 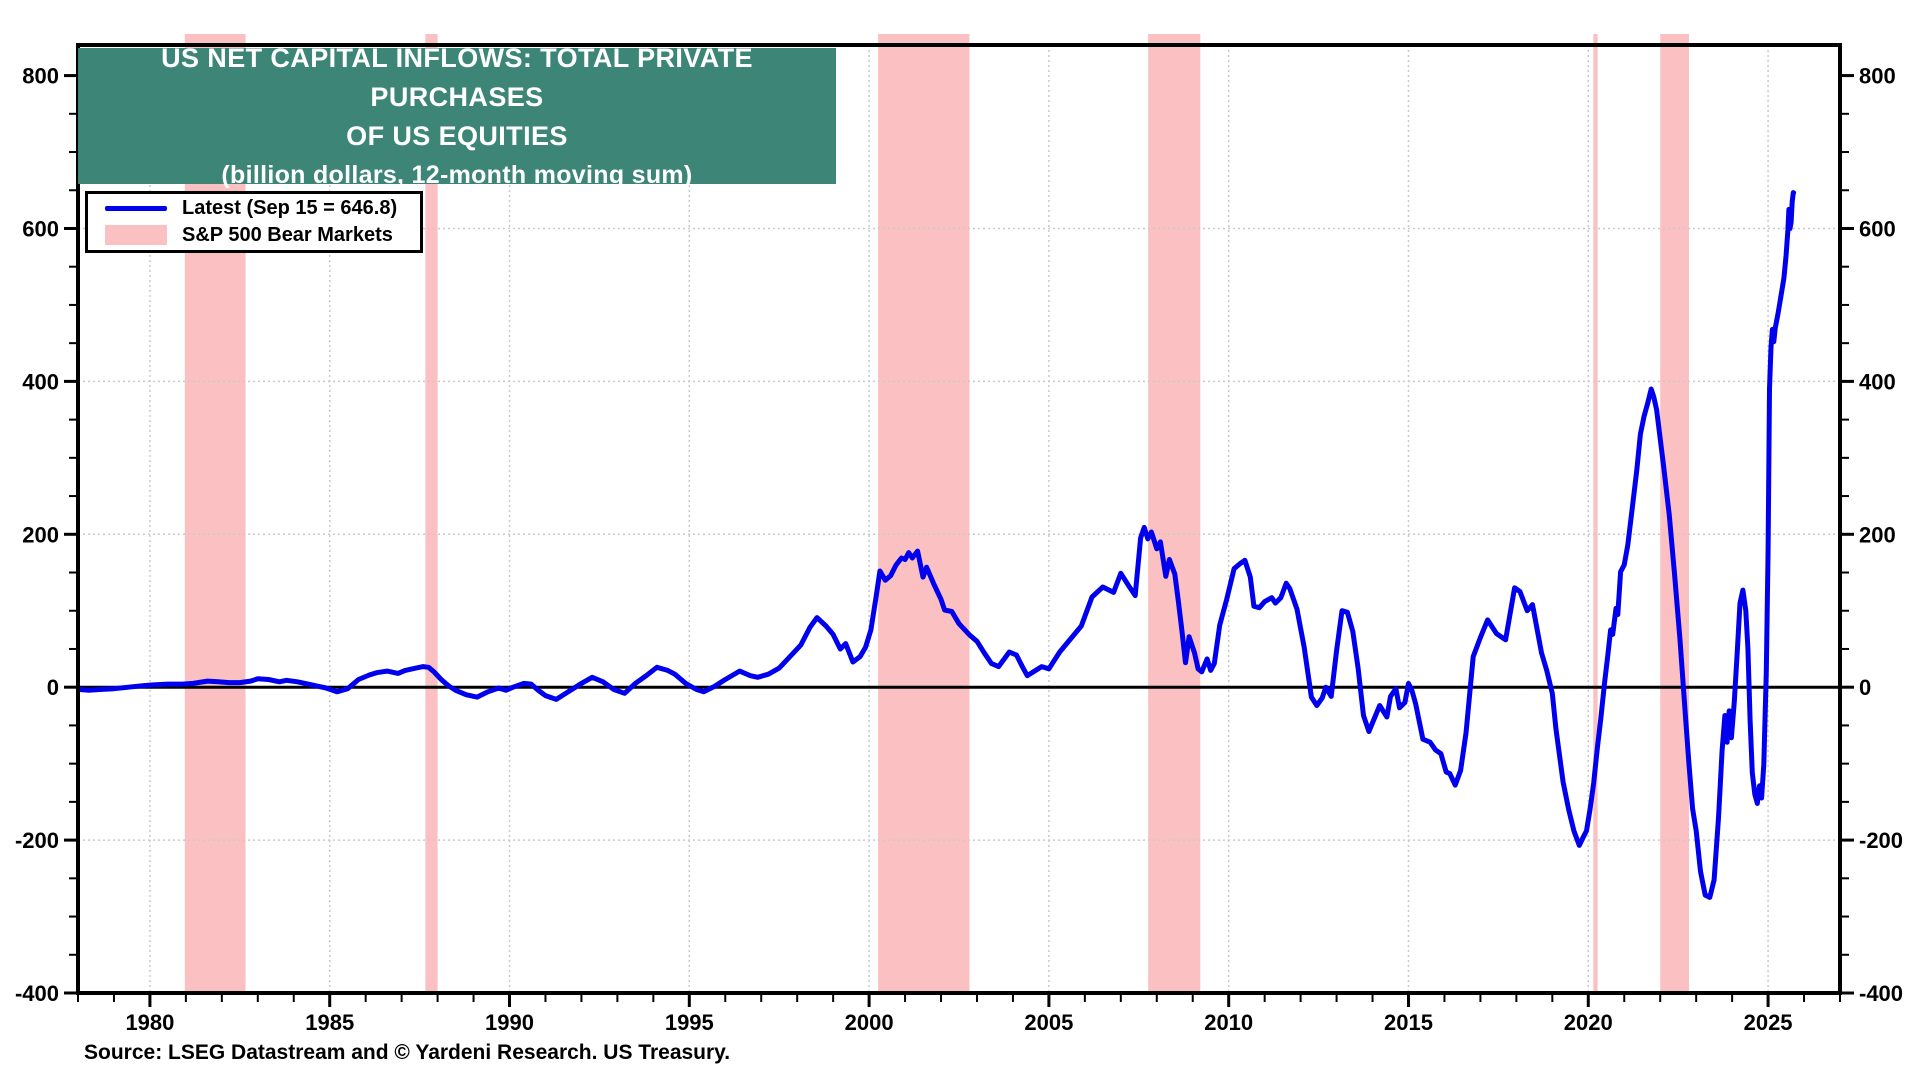 I want to click on x-axis-label: 1995, so click(x=689, y=1022).